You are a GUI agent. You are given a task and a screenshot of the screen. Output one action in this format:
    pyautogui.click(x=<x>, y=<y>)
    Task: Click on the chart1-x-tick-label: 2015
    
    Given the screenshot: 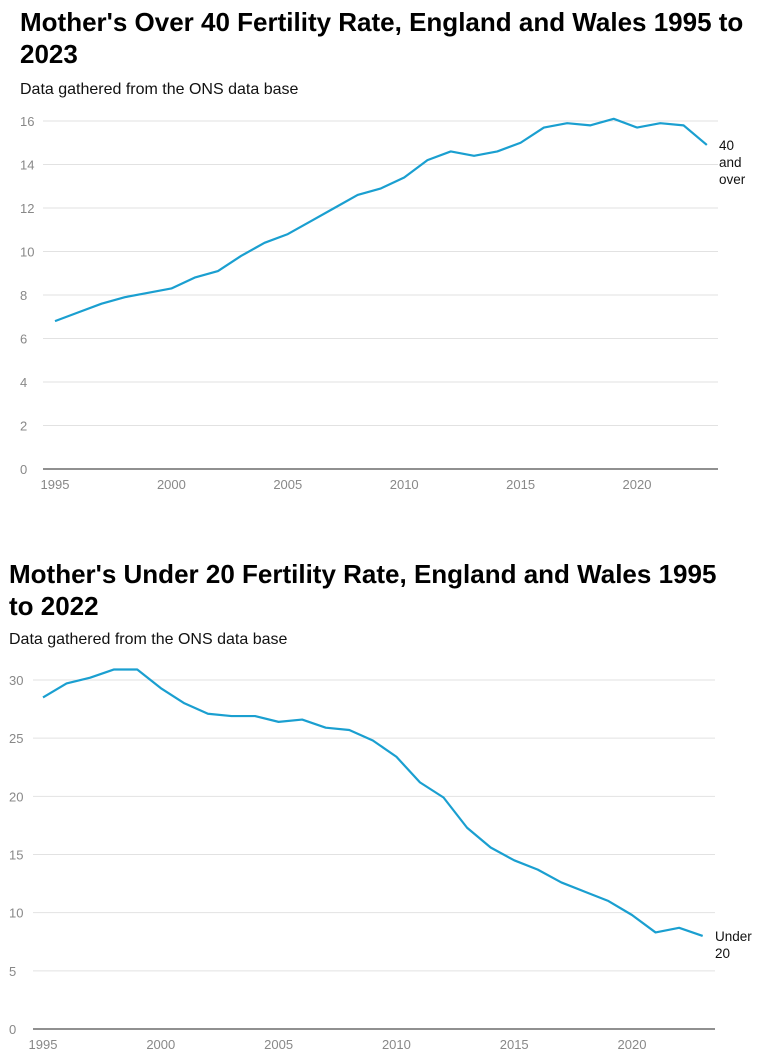 What is the action you would take?
    pyautogui.click(x=520, y=484)
    